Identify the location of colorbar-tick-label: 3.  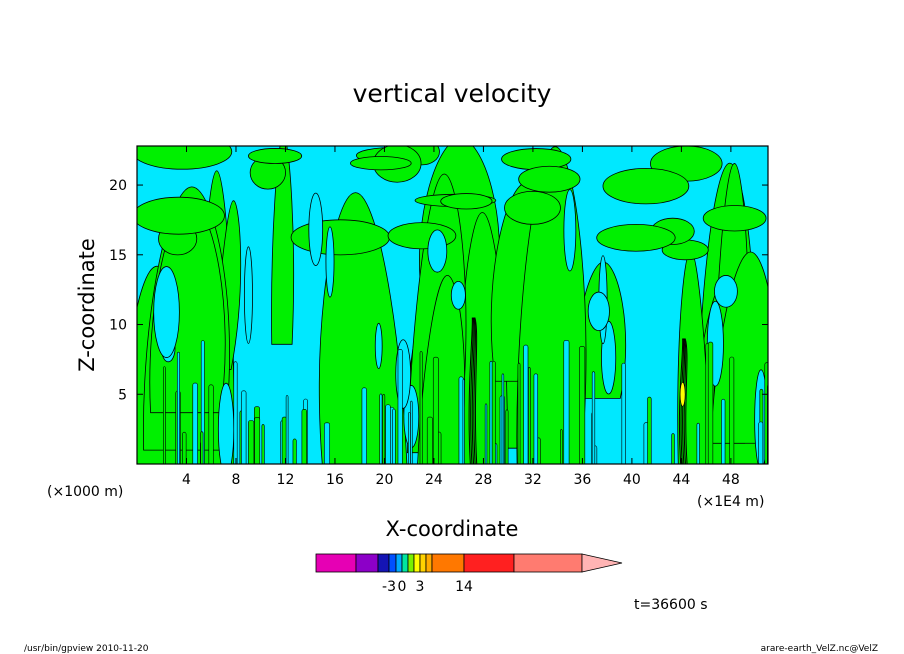
(420, 587).